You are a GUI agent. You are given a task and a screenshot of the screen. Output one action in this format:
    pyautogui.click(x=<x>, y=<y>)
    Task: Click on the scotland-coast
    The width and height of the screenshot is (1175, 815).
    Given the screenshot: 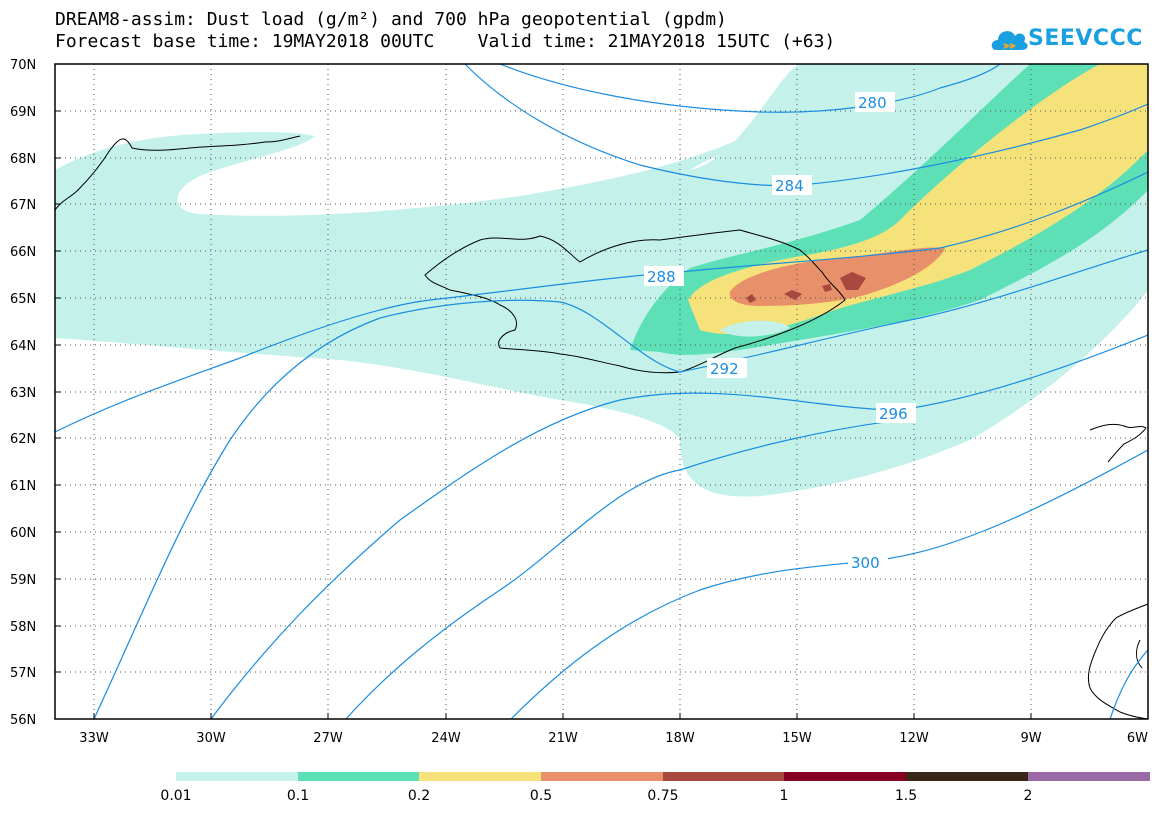 What is the action you would take?
    pyautogui.click(x=1118, y=661)
    